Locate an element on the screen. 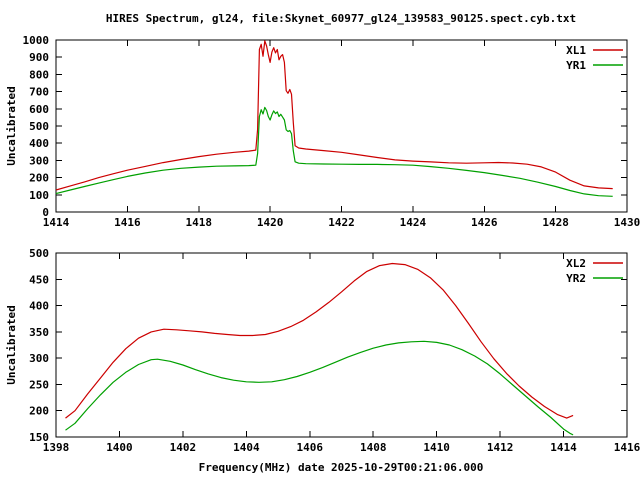  x-tick-label: 1424 is located at coordinates (413, 222).